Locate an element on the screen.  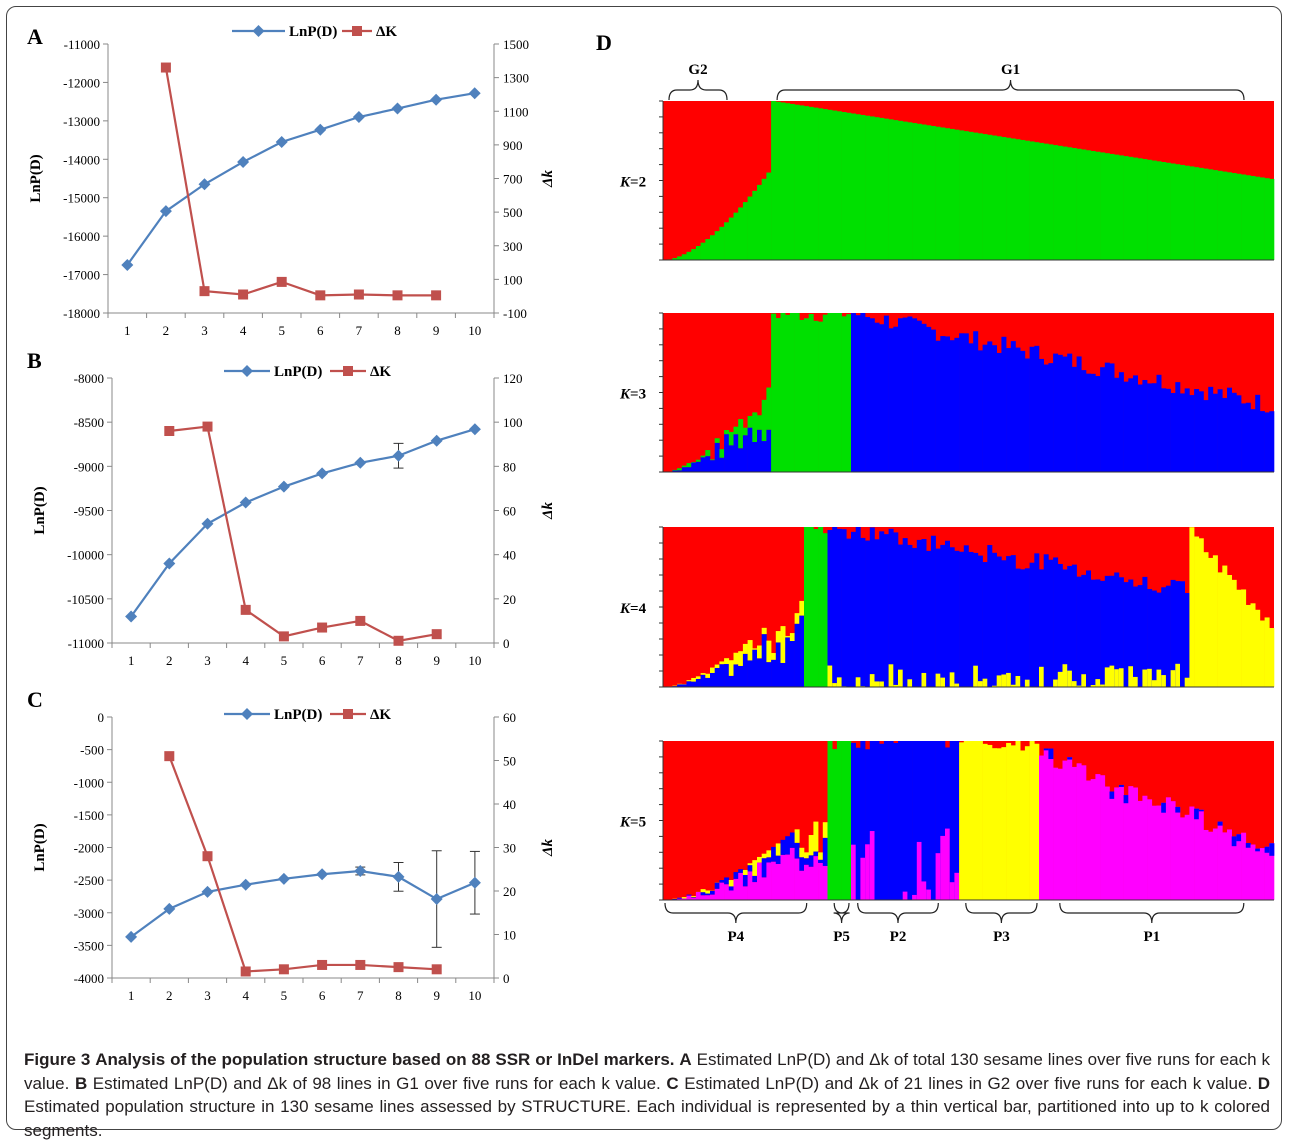
panel-a-y-tick-label: -13000 is located at coordinates (81, 121).